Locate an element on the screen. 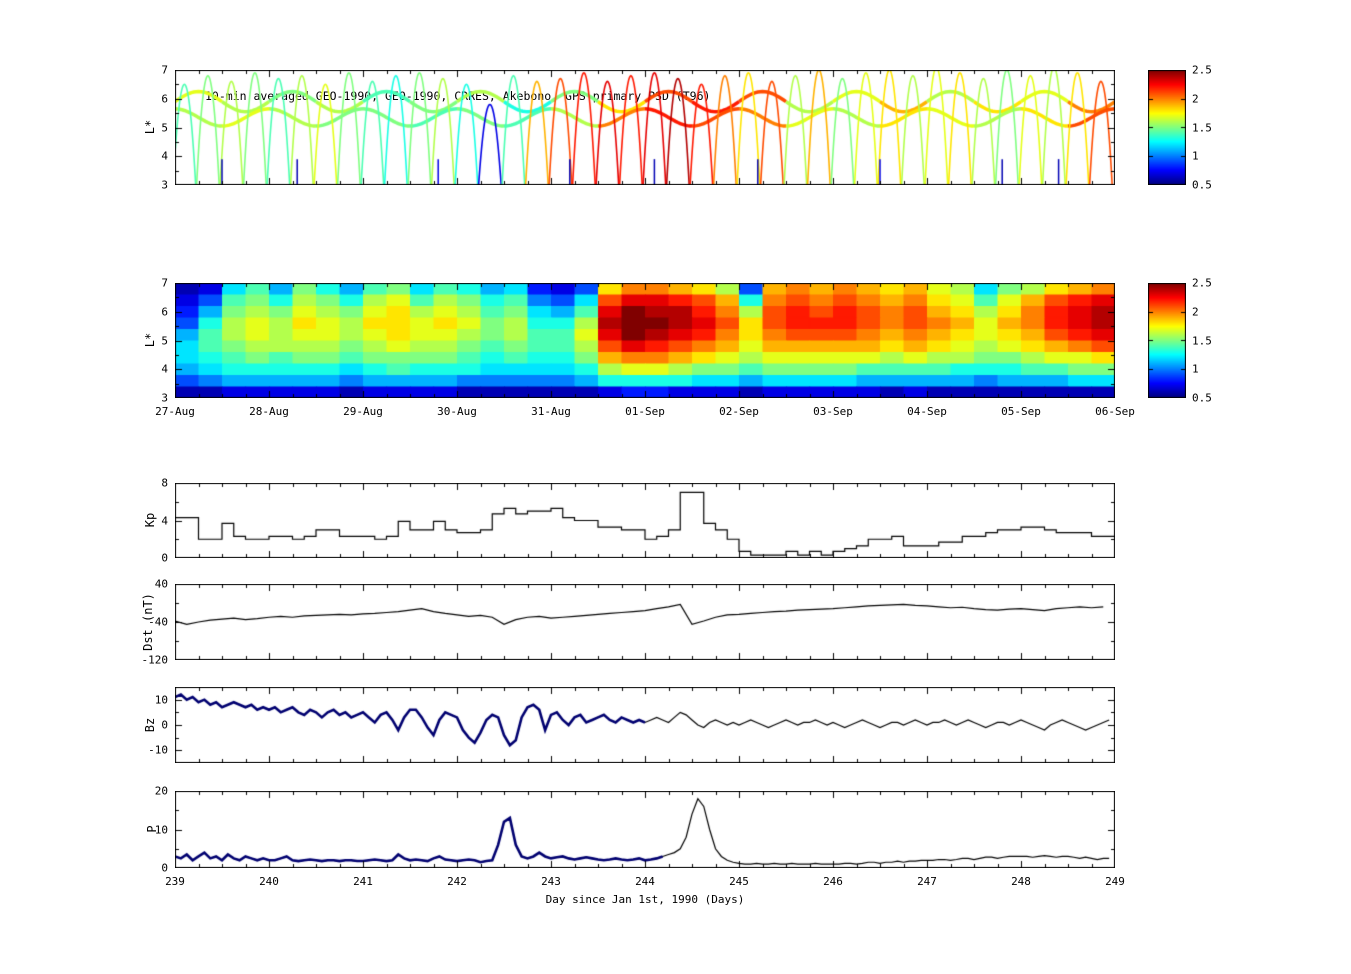  date-xtick-04-Sep: 04-Sep is located at coordinates (927, 411).